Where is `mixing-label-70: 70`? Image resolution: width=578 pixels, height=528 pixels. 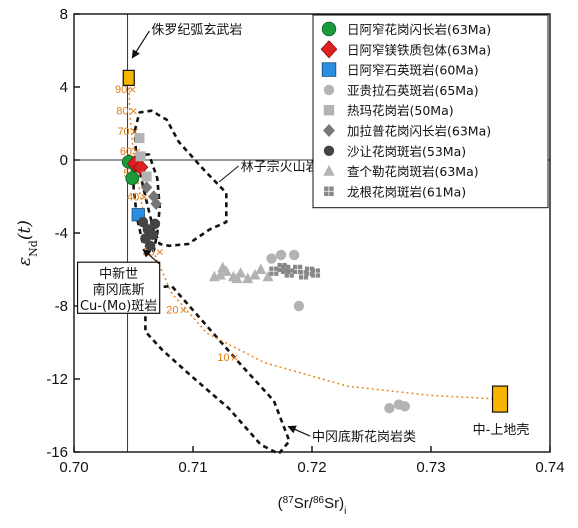
mixing-label-70: 70 is located at coordinates (123, 132).